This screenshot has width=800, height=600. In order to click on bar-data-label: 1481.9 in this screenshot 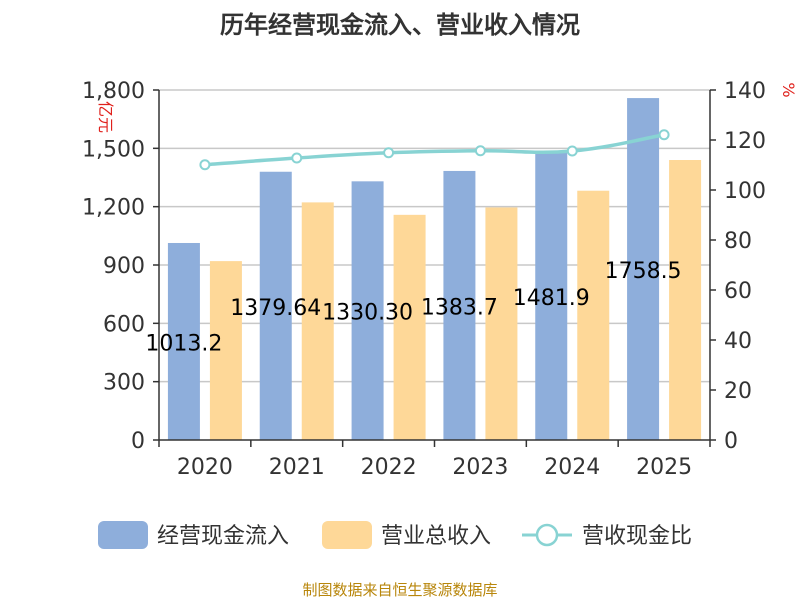, I will do `click(551, 298)`.